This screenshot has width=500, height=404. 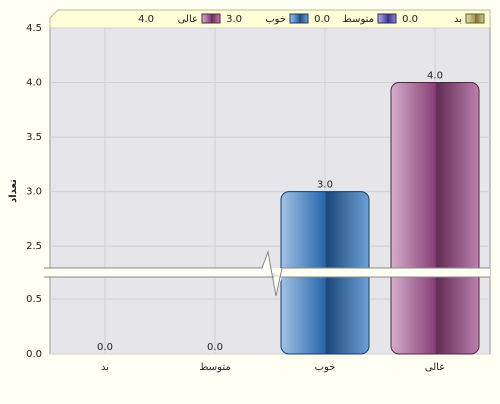 I want to click on legend-label: عالی, so click(x=188, y=19).